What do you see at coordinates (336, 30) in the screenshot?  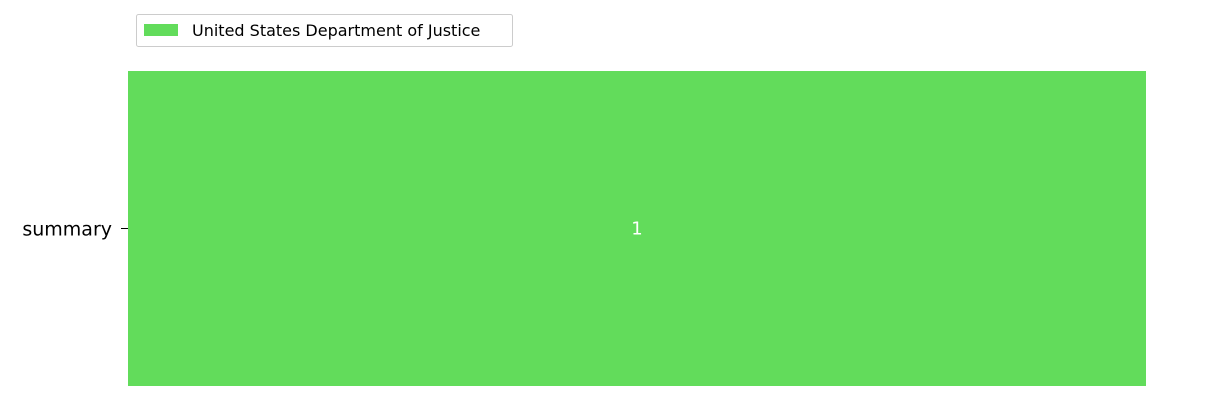 I see `legend-label: United States Department of Justice` at bounding box center [336, 30].